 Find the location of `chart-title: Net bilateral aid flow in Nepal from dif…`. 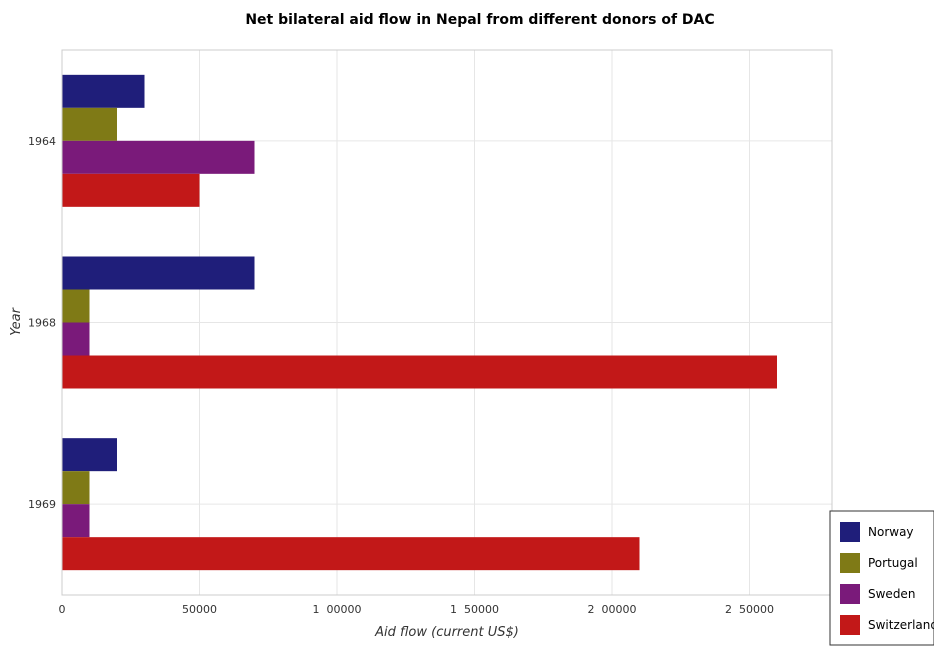

chart-title: Net bilateral aid flow in Nepal from dif… is located at coordinates (479, 20).